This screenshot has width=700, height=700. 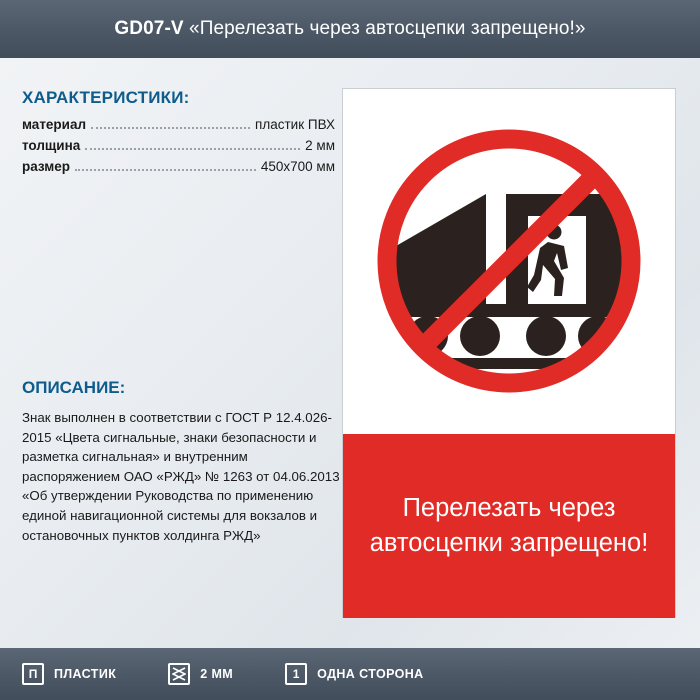 What do you see at coordinates (149, 28) in the screenshot?
I see `product-code: GD07-V` at bounding box center [149, 28].